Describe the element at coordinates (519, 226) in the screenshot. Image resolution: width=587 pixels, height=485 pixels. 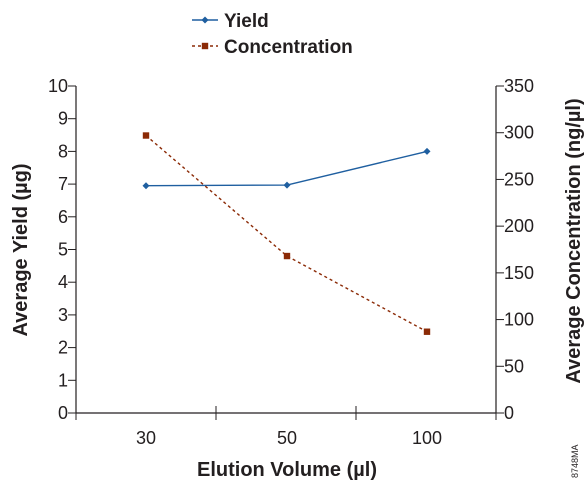
I see `right-tick-label: 200` at that location.